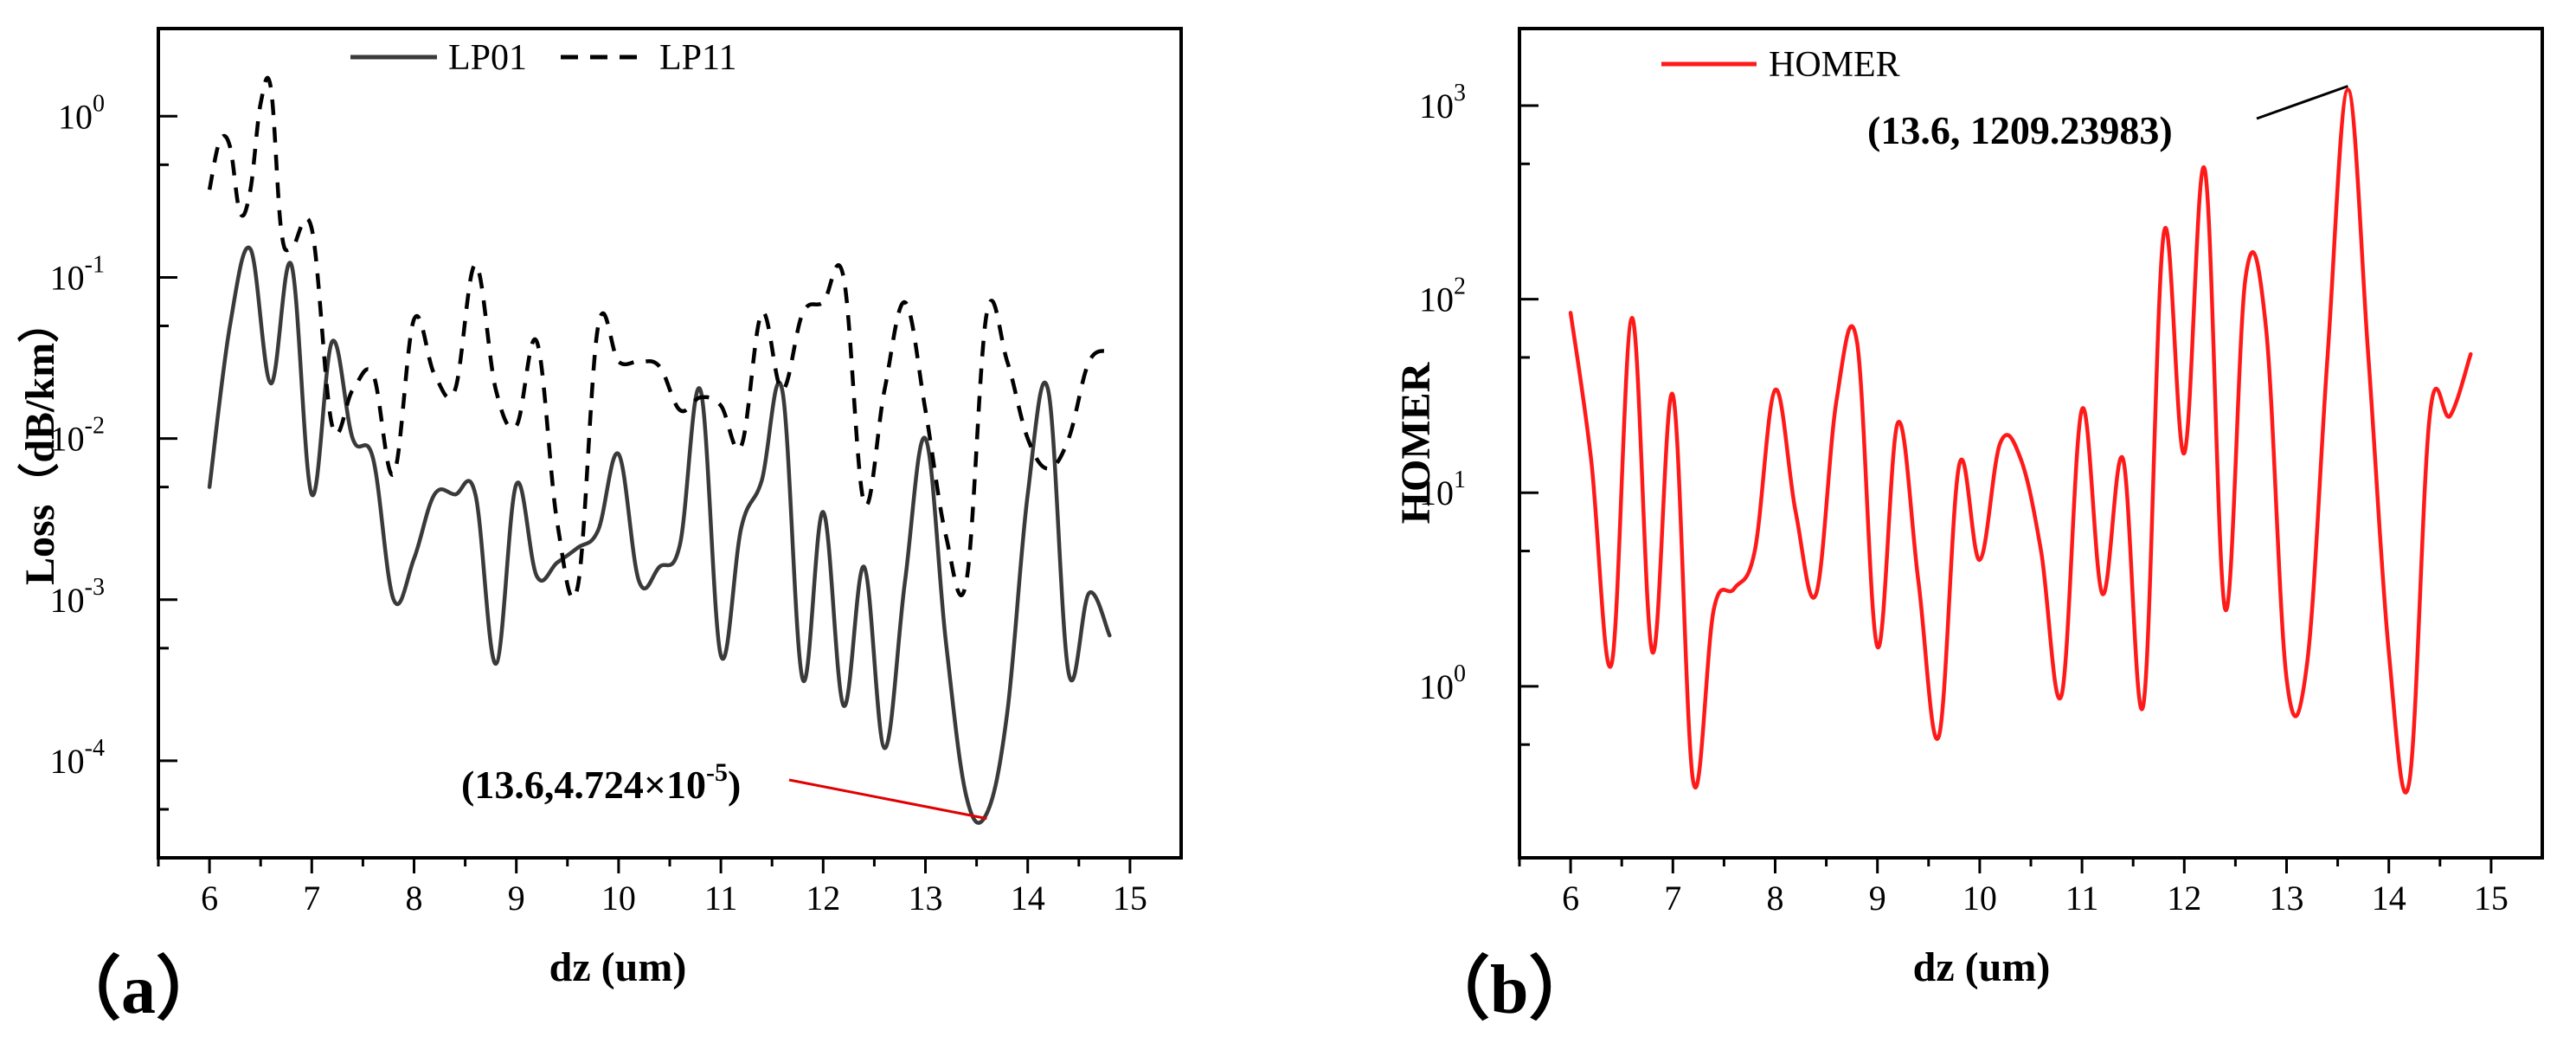  I want to click on y-tick-label: 10⁻³, so click(78, 597).